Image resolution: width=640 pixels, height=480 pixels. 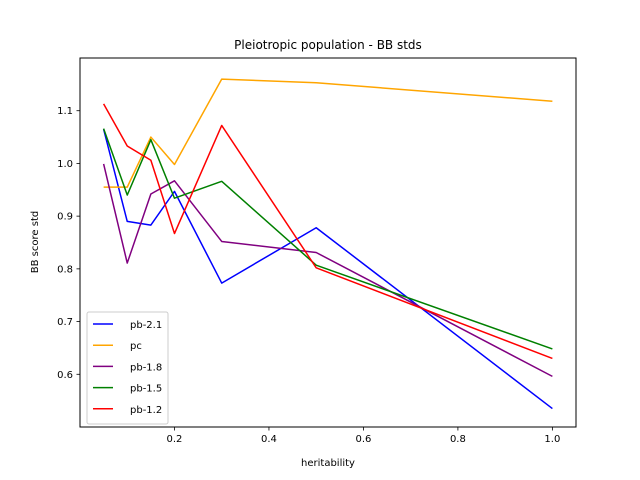 What do you see at coordinates (65, 322) in the screenshot?
I see `y-tick-label: 0.7` at bounding box center [65, 322].